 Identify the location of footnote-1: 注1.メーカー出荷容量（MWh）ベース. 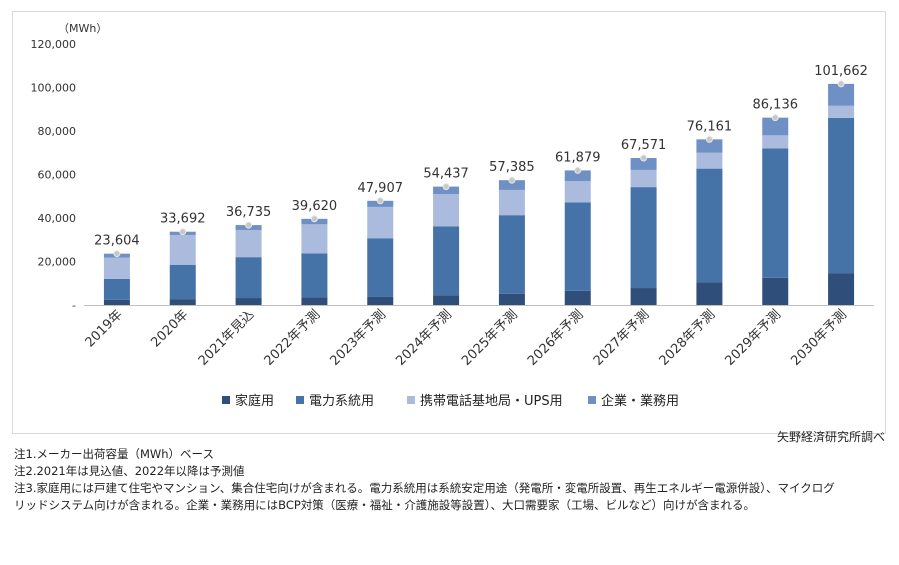
(114, 454).